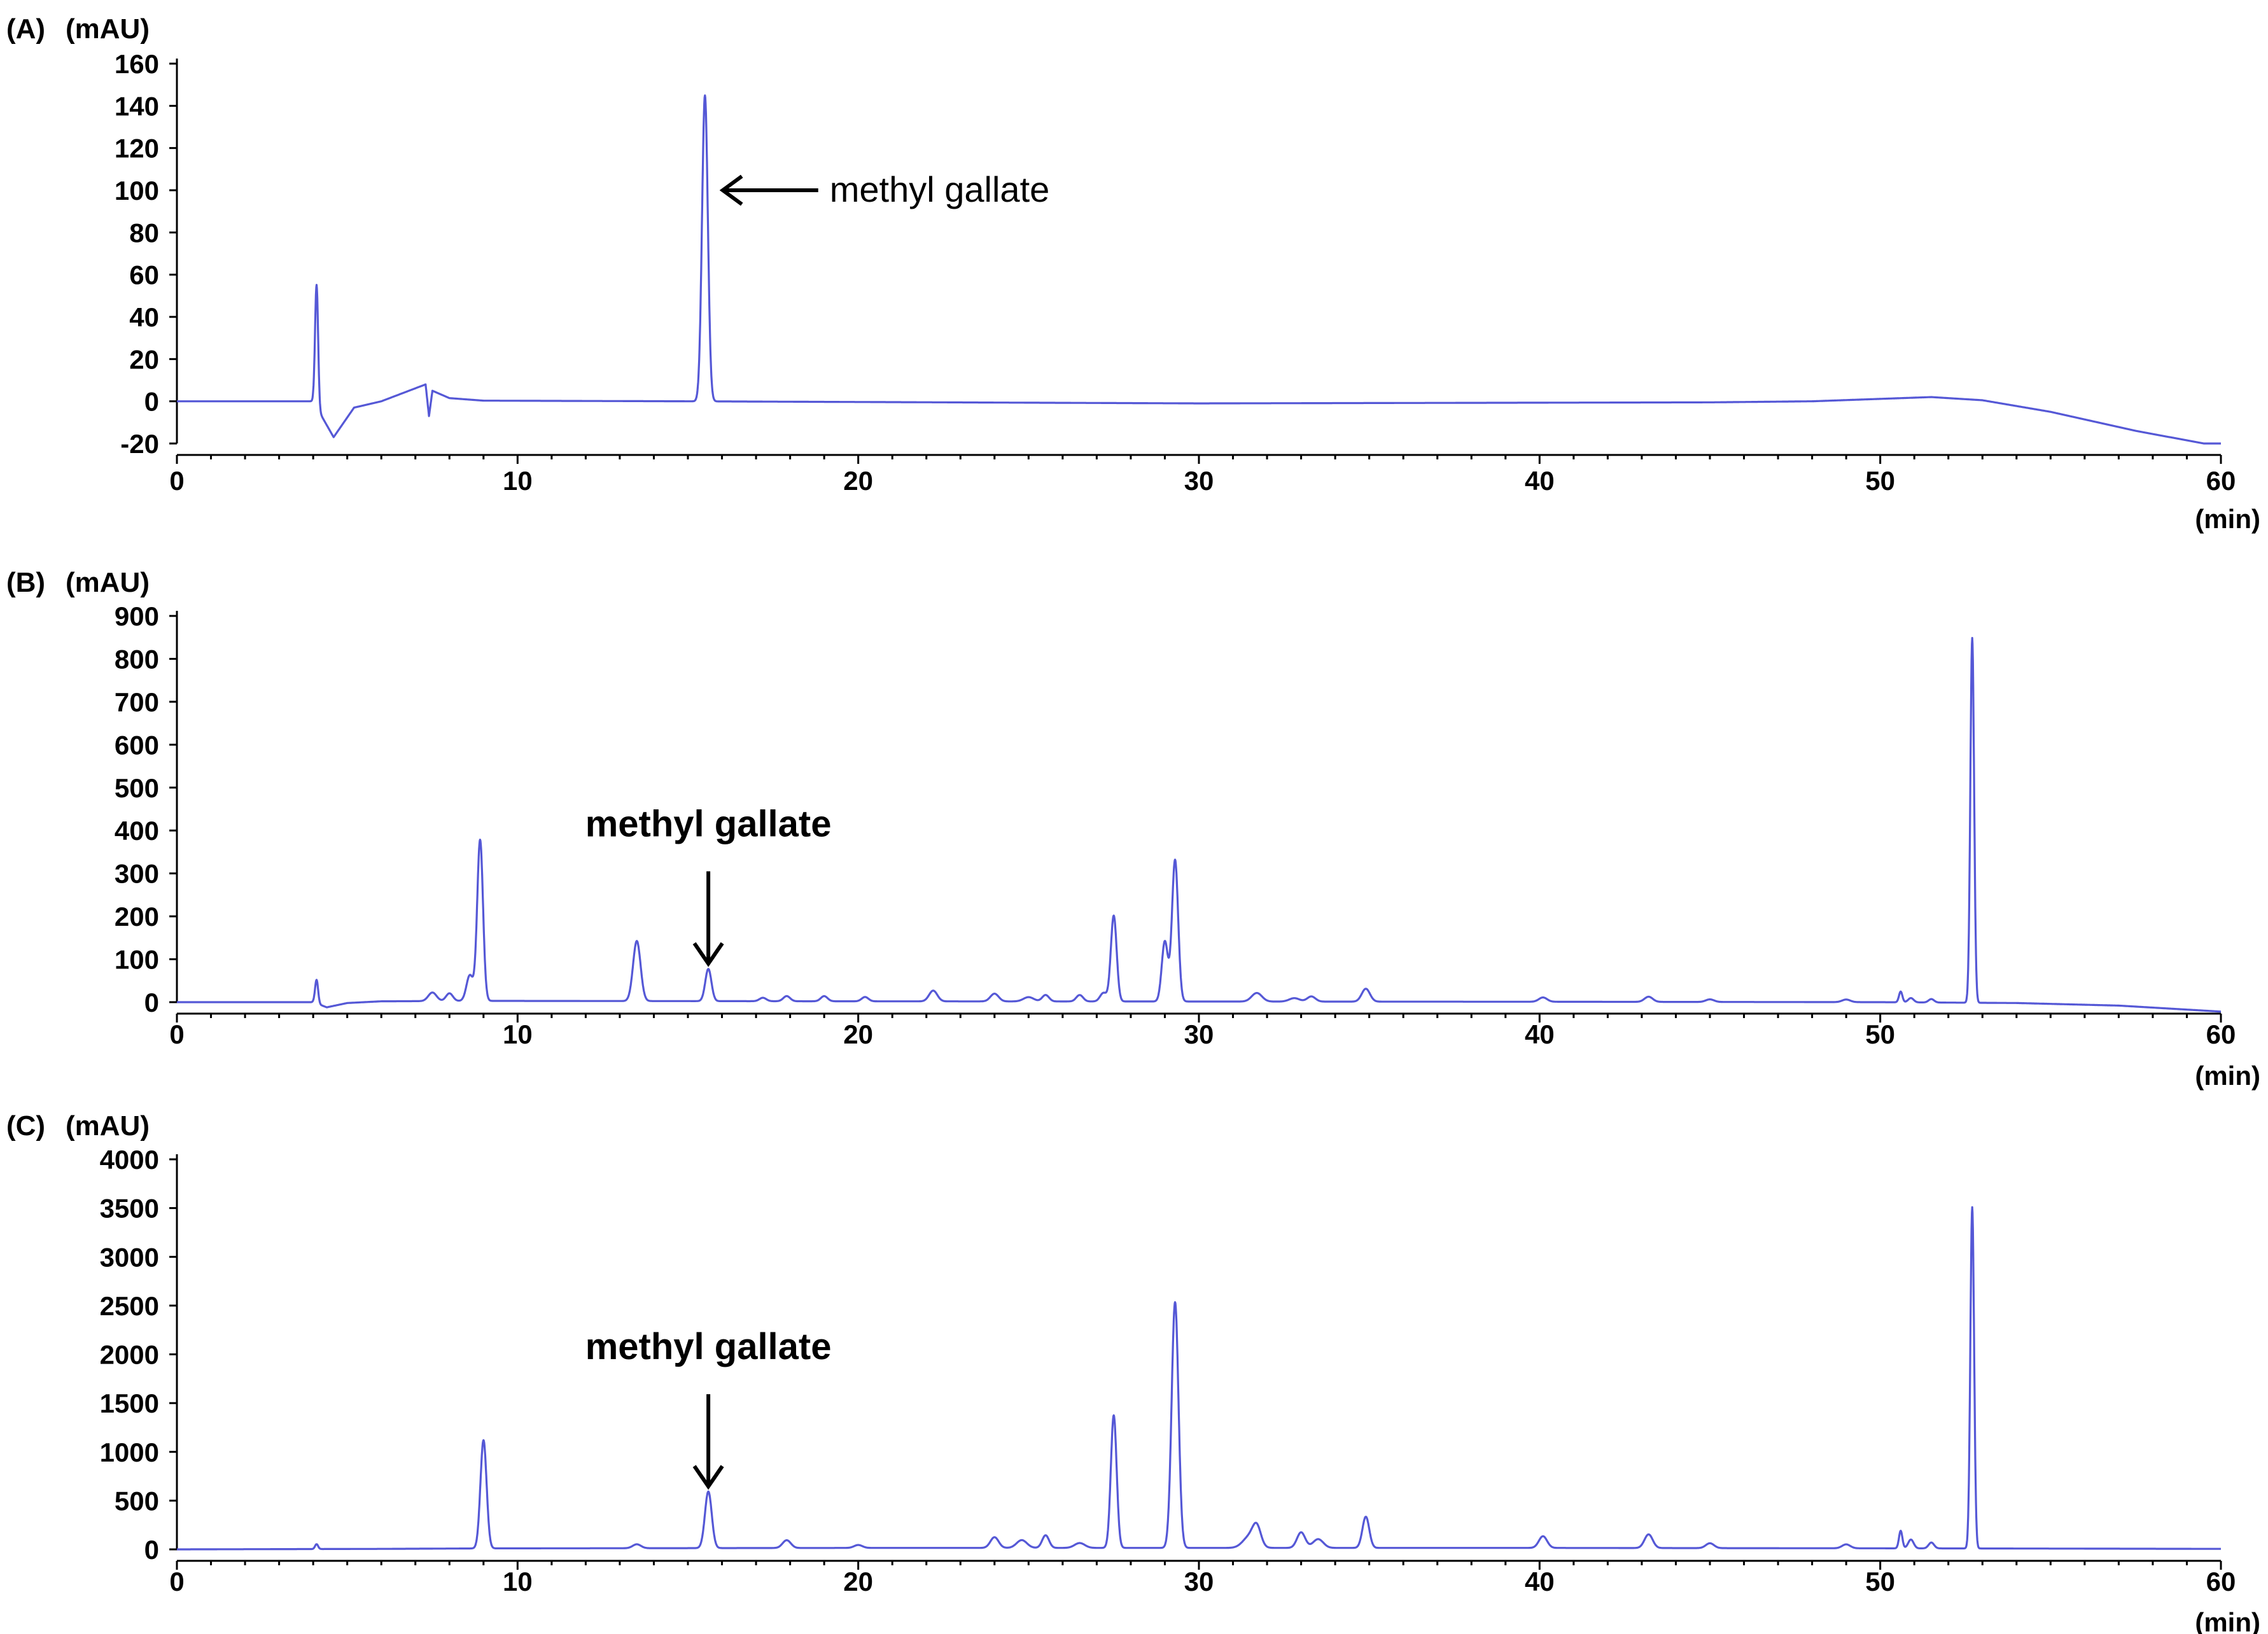 This screenshot has width=2268, height=1634. Describe the element at coordinates (129, 1403) in the screenshot. I see `y-tick-label: 1500` at that location.